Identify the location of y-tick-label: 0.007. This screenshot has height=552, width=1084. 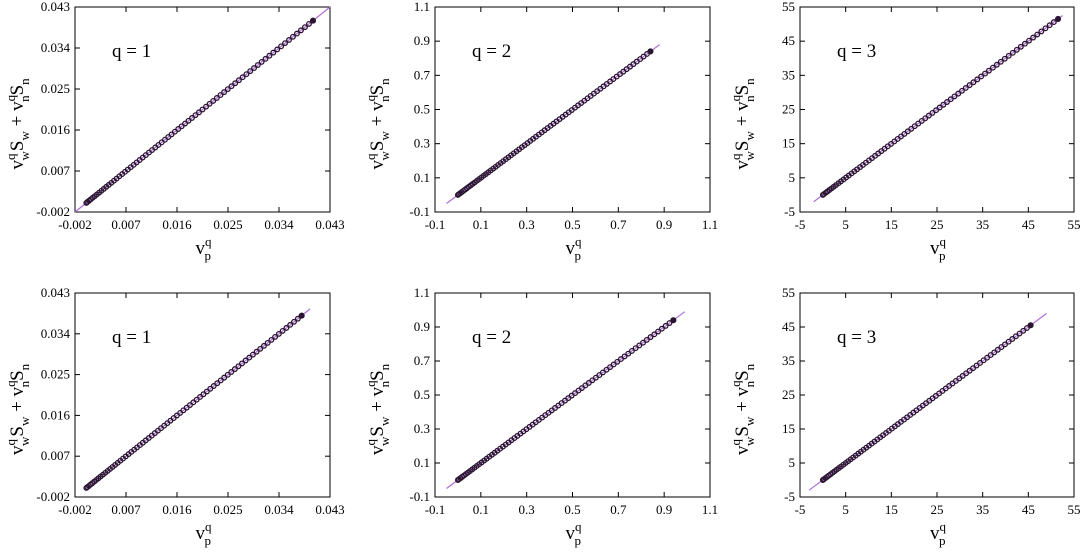
(56, 455).